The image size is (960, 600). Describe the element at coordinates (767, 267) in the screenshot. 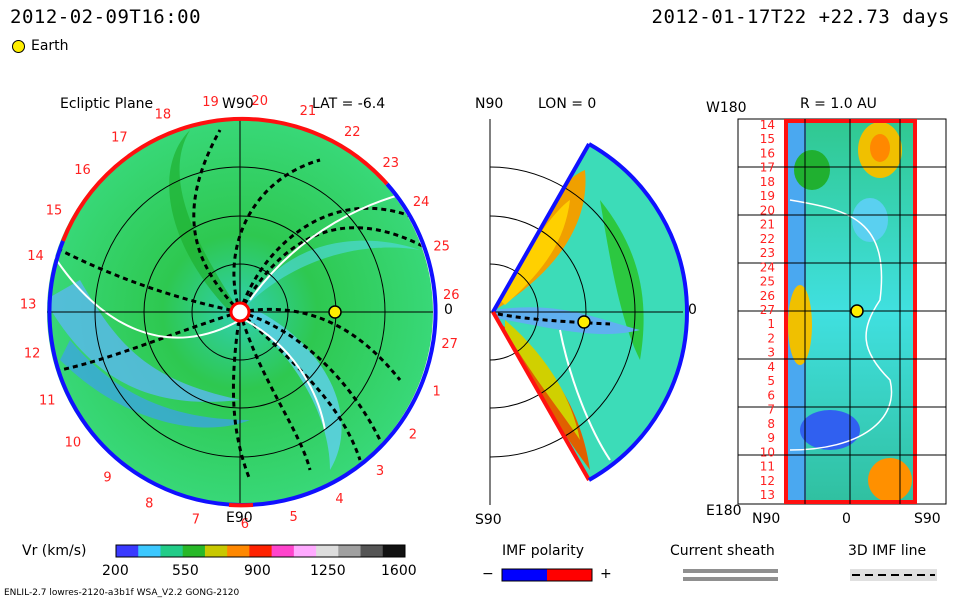

I see `map-y-axis-label: 24` at that location.